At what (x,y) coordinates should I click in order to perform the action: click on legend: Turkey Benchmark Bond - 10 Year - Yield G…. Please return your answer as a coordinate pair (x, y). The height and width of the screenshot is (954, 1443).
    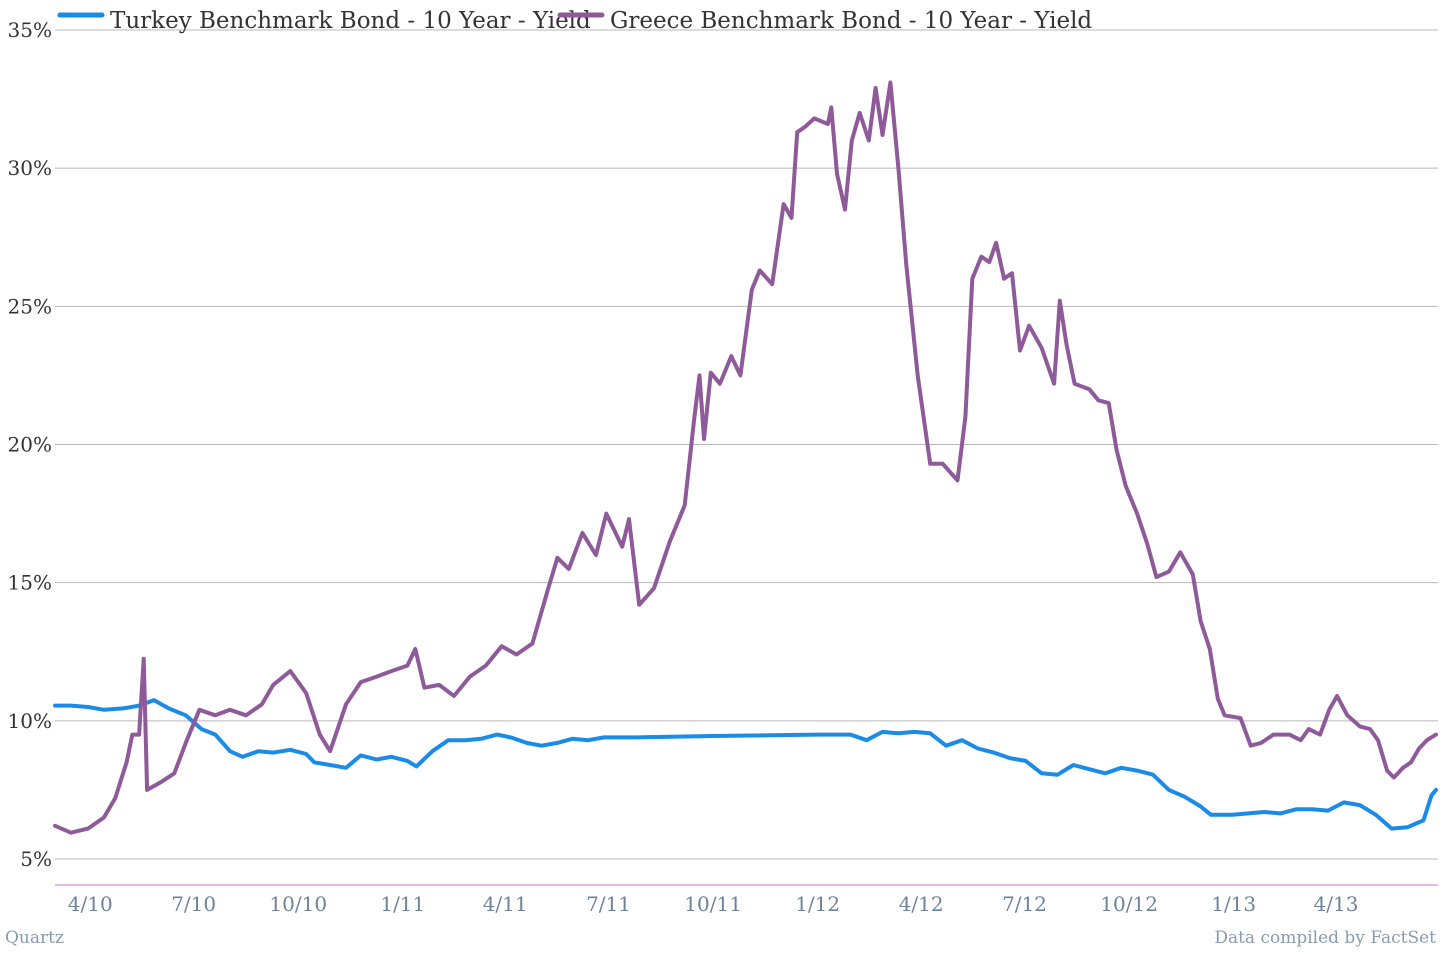
    Looking at the image, I should click on (574, 21).